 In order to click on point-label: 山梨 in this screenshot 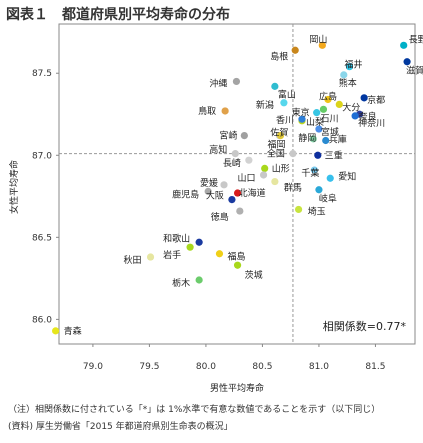, I will do `click(315, 122)`.